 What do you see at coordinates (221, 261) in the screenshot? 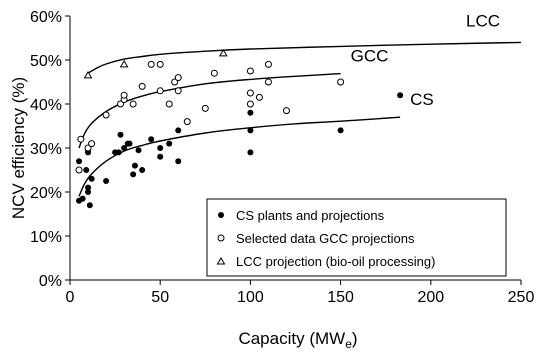
I see `legend-marker-open-triangle` at bounding box center [221, 261].